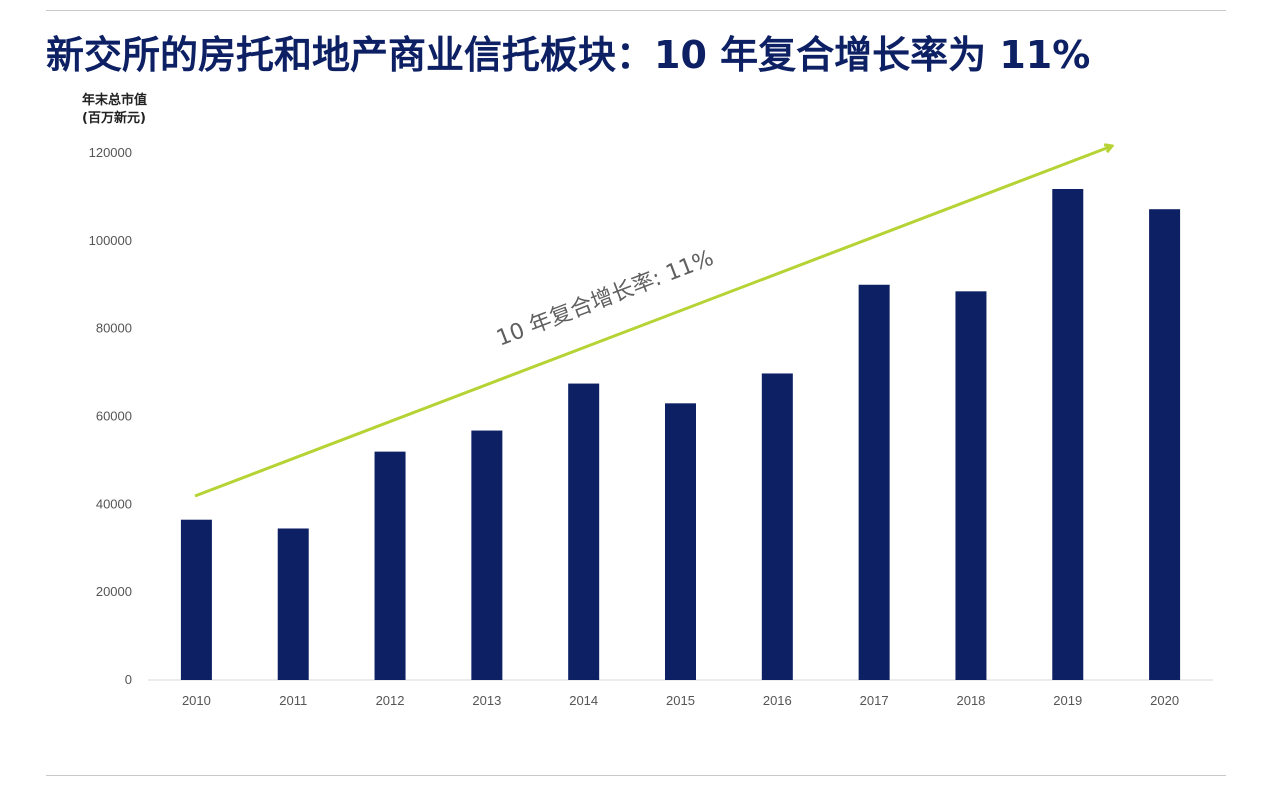 The image size is (1280, 785). What do you see at coordinates (293, 604) in the screenshot?
I see `bar-2011` at bounding box center [293, 604].